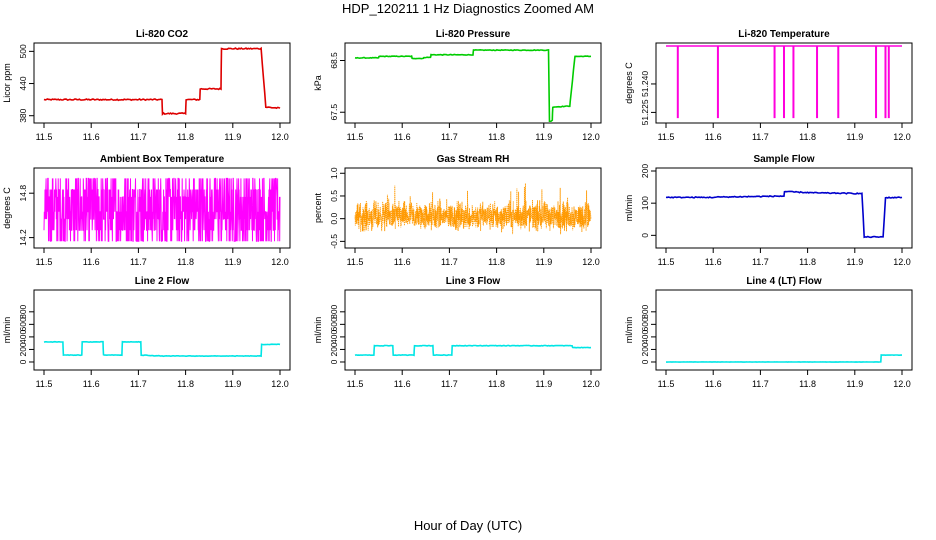  What do you see at coordinates (784, 34) in the screenshot?
I see `panel-title: Li-820 Temperature` at bounding box center [784, 34].